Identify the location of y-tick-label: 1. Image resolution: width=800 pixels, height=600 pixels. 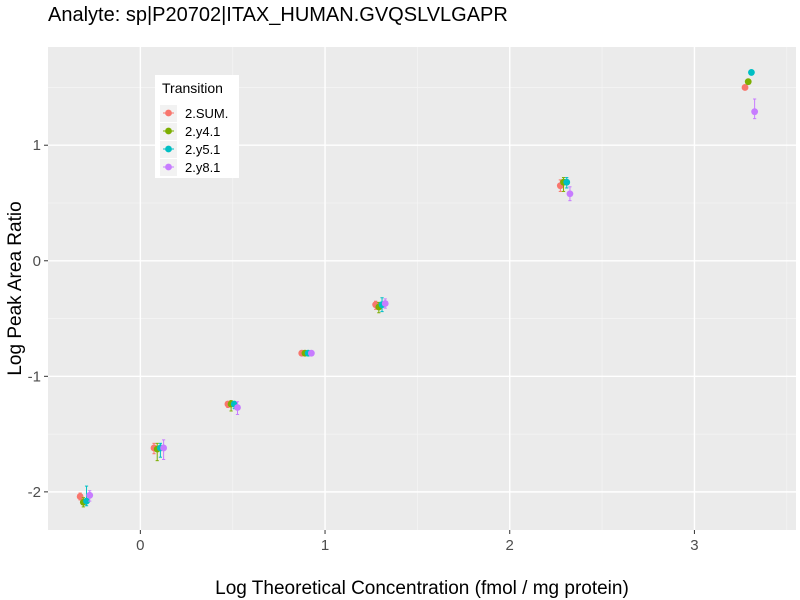
(37, 145).